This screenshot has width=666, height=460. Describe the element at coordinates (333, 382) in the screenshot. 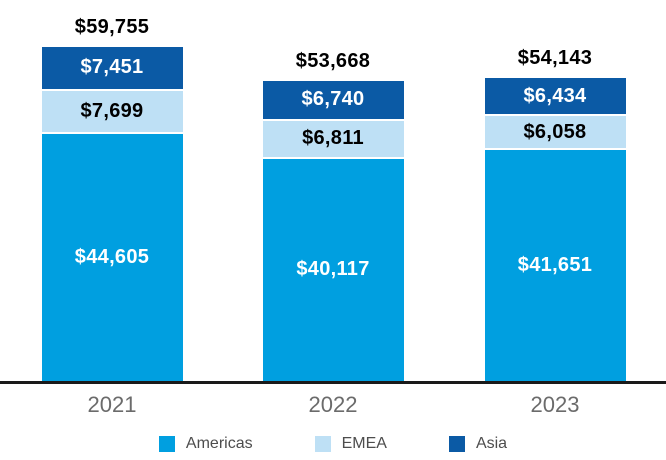

I see `x-axis-line` at that location.